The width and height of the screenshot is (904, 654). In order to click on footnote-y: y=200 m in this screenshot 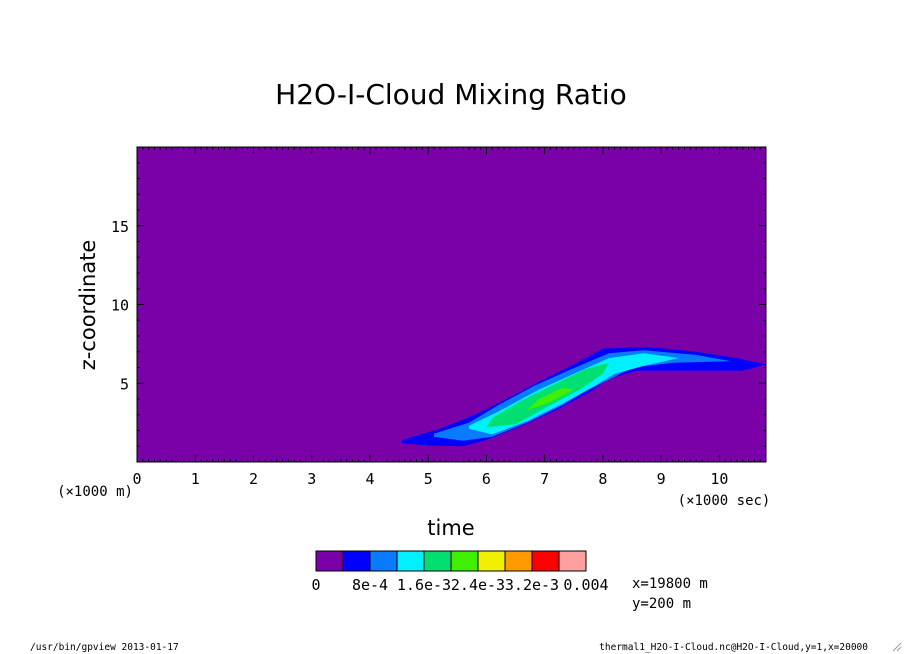, I will do `click(661, 604)`.